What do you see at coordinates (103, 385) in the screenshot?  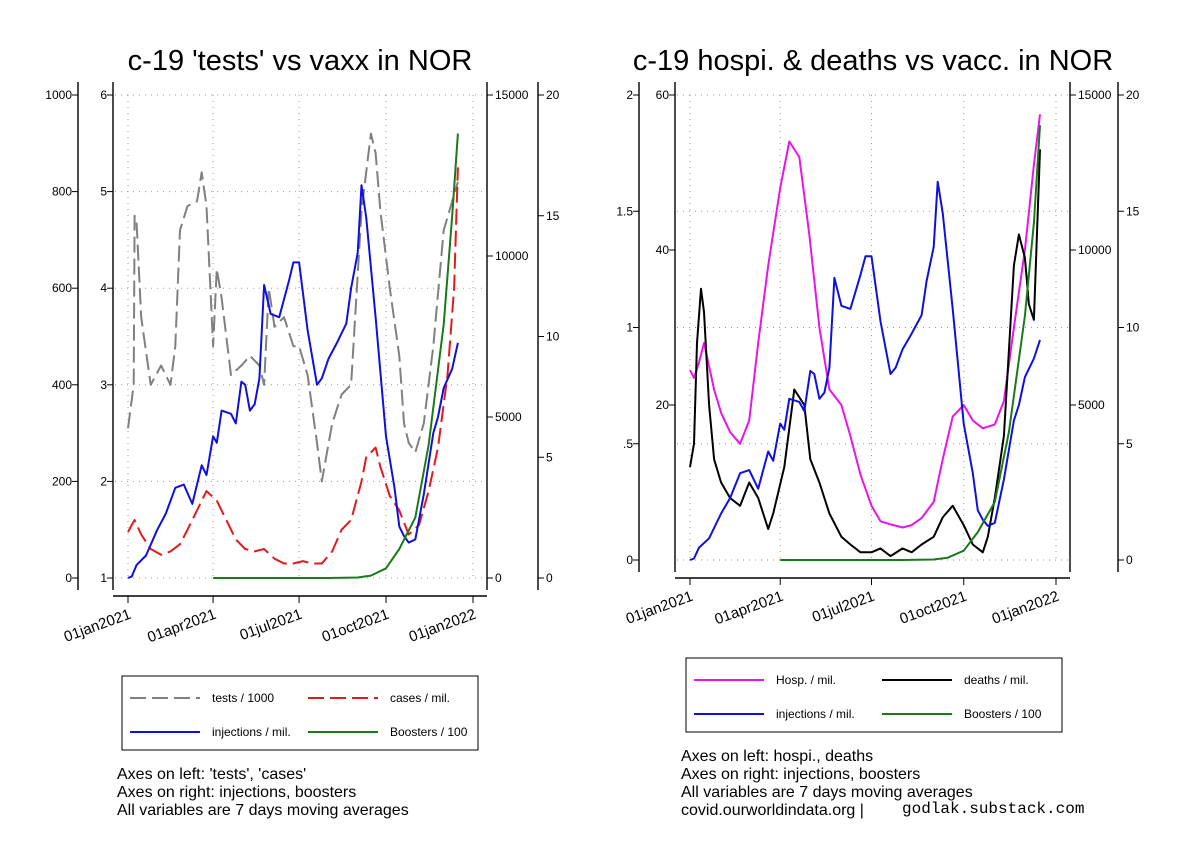 I see `axis-tick-label: 3` at bounding box center [103, 385].